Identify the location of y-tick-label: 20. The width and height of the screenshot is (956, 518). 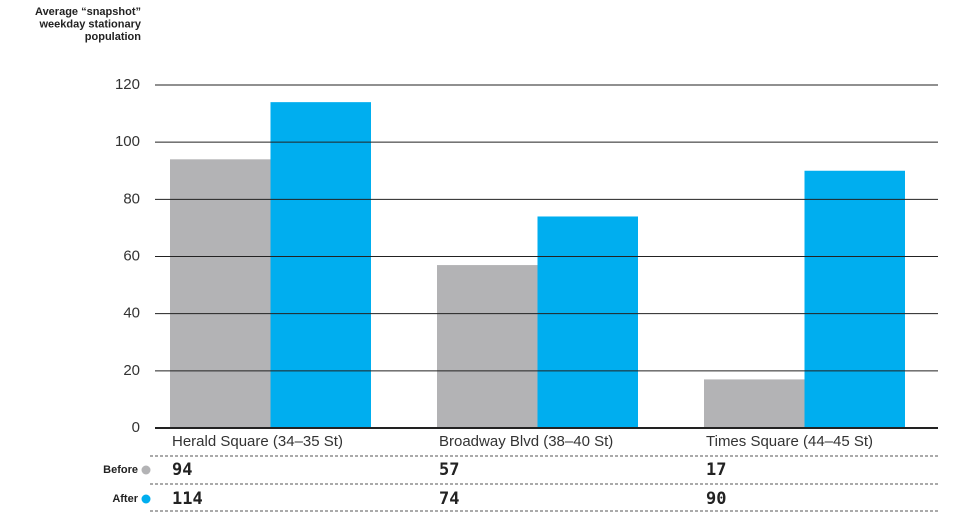
(131, 370).